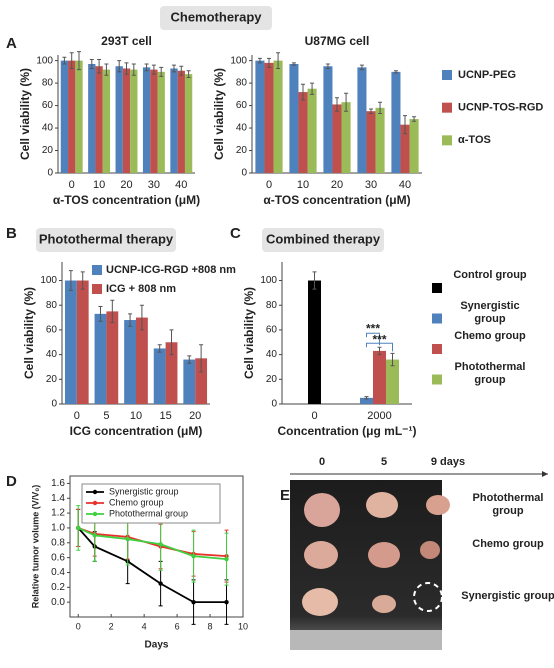 Image resolution: width=554 pixels, height=668 pixels. Describe the element at coordinates (490, 312) in the screenshot. I see `legend-label: Synergistic group` at that location.